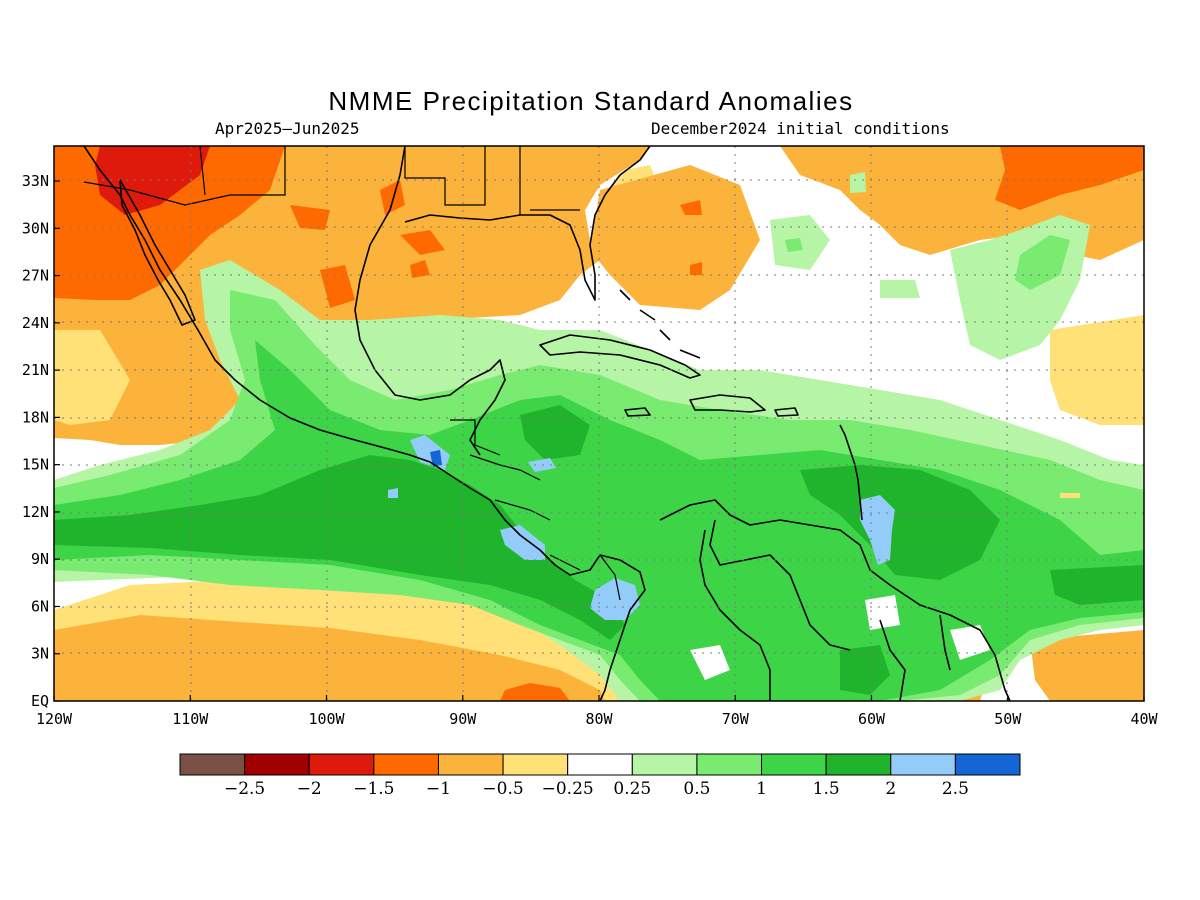 This screenshot has width=1200, height=900. Describe the element at coordinates (1070, 495) in the screenshot. I see `dry-band-tropics` at that location.